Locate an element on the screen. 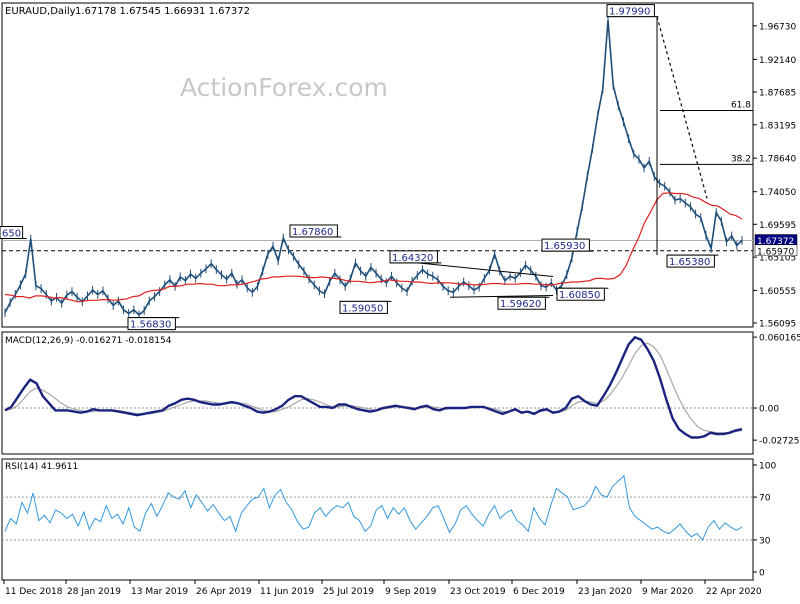 Image resolution: width=800 pixels, height=604 pixels. date-axis-label: 23 Jan 2020 is located at coordinates (605, 592).